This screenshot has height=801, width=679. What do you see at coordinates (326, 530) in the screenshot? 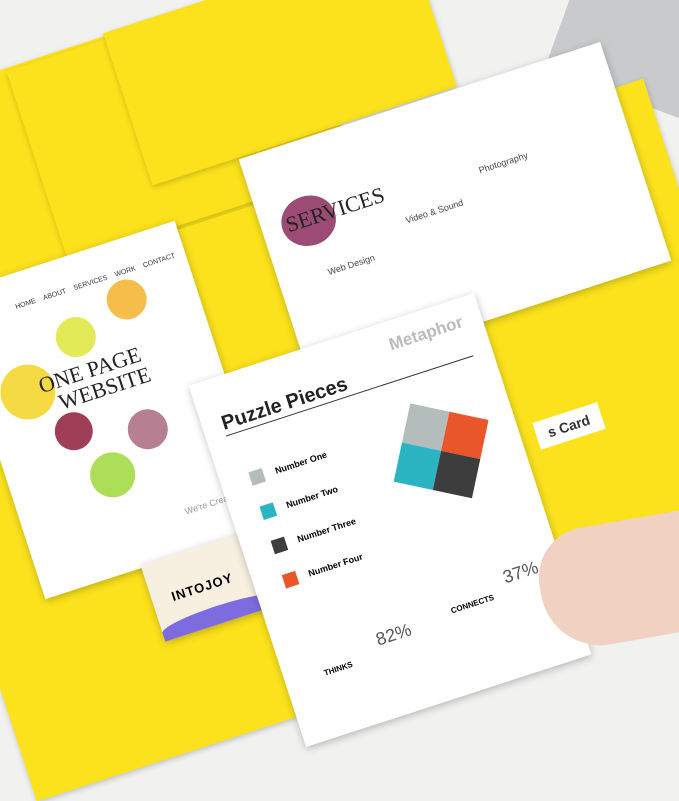
I see `item-label: Number Three` at bounding box center [326, 530].